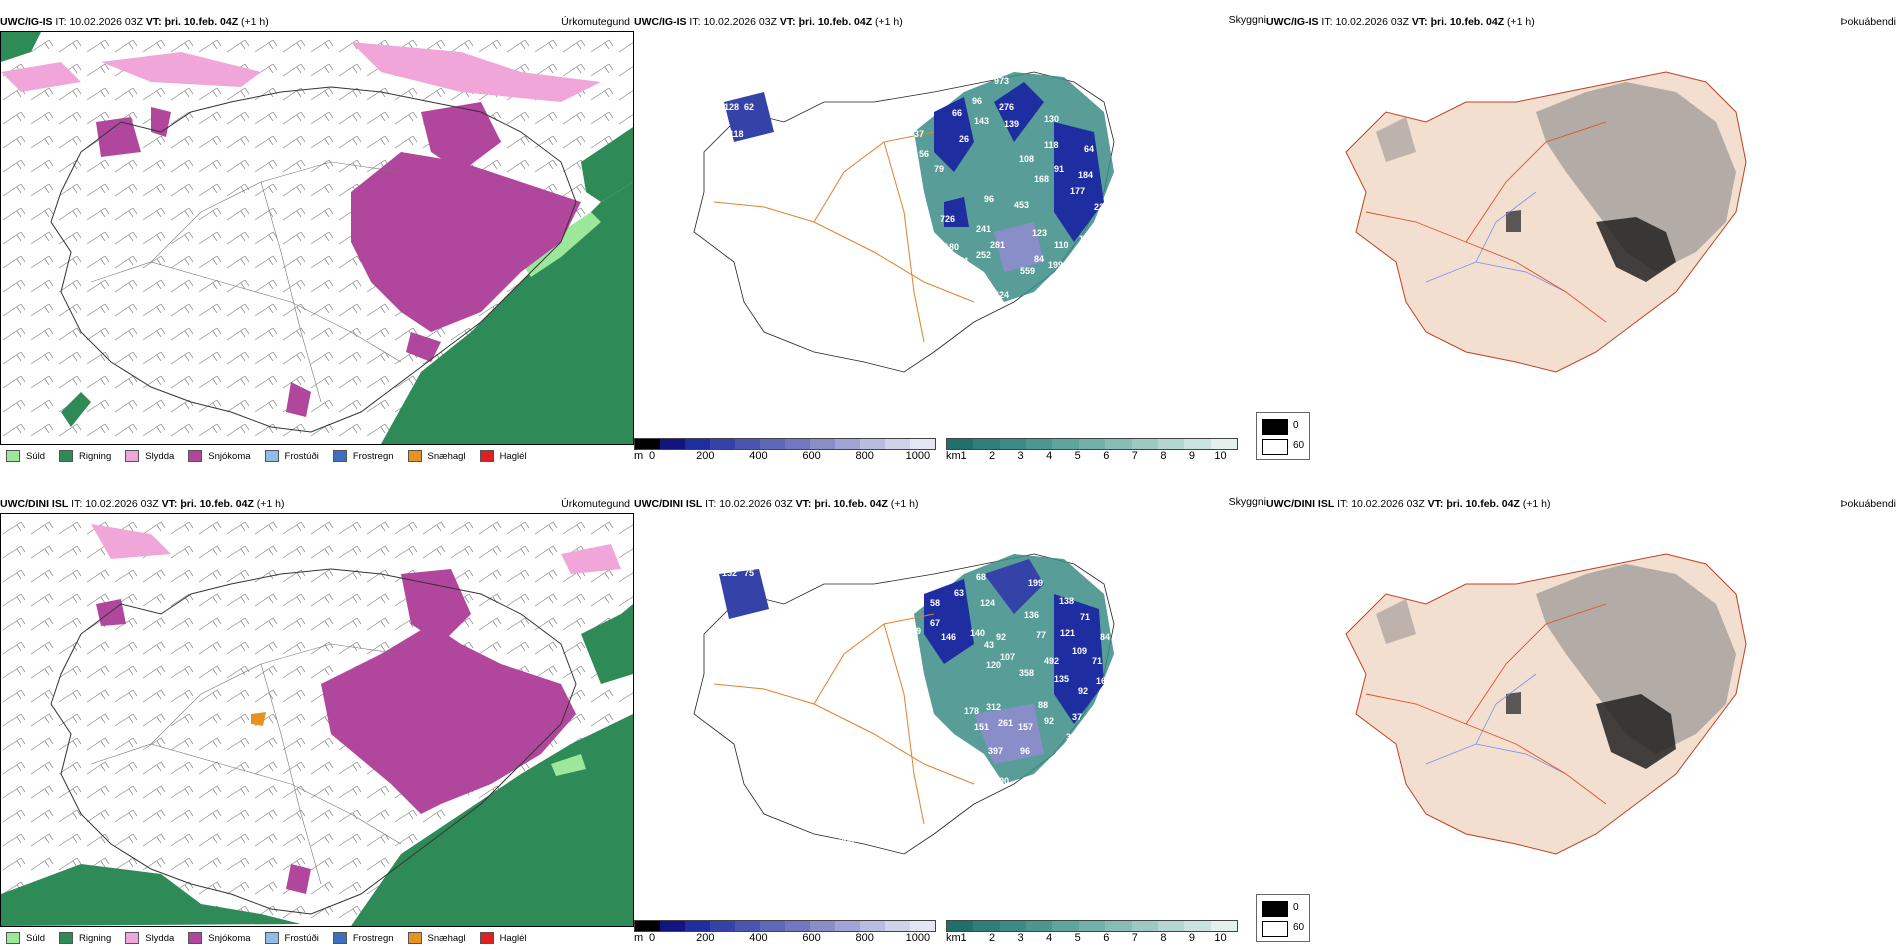 The height and width of the screenshot is (950, 1900). I want to click on drizzle-area, so click(561, 244).